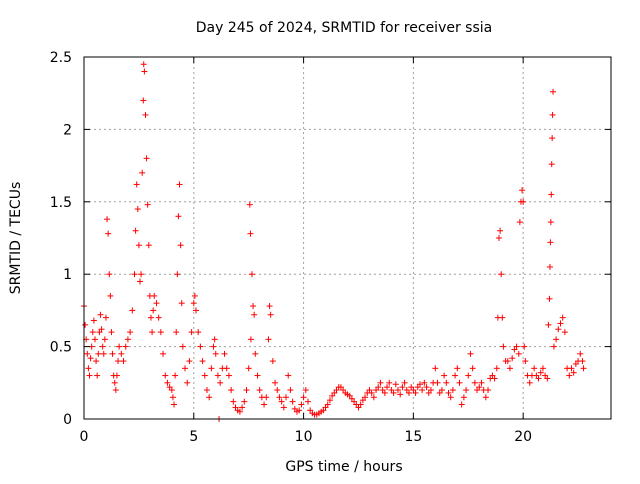 The height and width of the screenshot is (484, 640). What do you see at coordinates (413, 437) in the screenshot?
I see `x-tick-label: 15` at bounding box center [413, 437].